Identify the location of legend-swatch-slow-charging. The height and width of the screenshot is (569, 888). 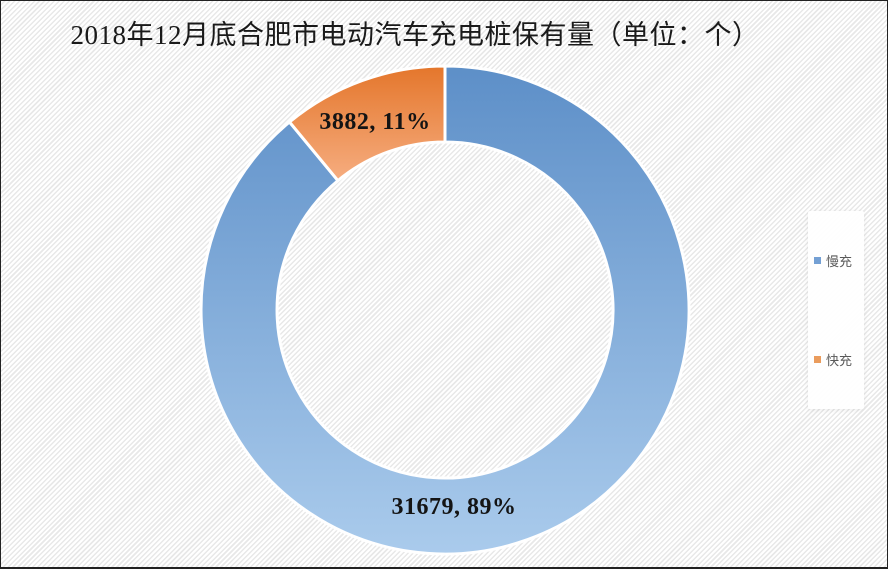
(817, 260).